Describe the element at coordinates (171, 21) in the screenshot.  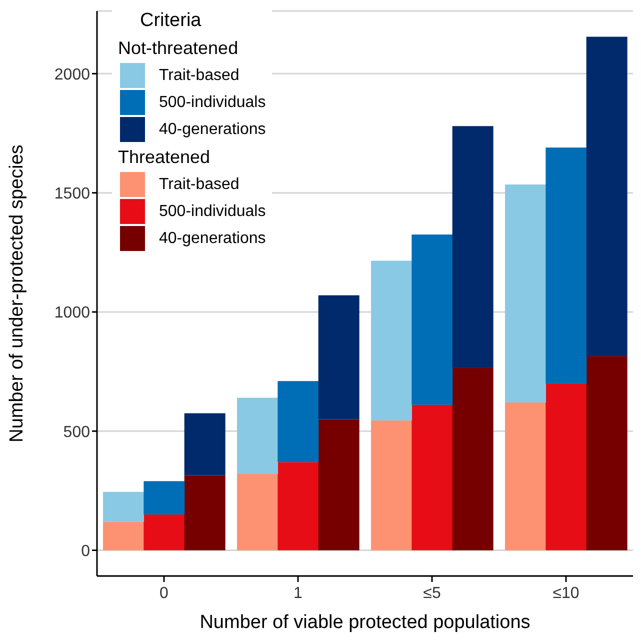
I see `legend-title: Criteria` at that location.